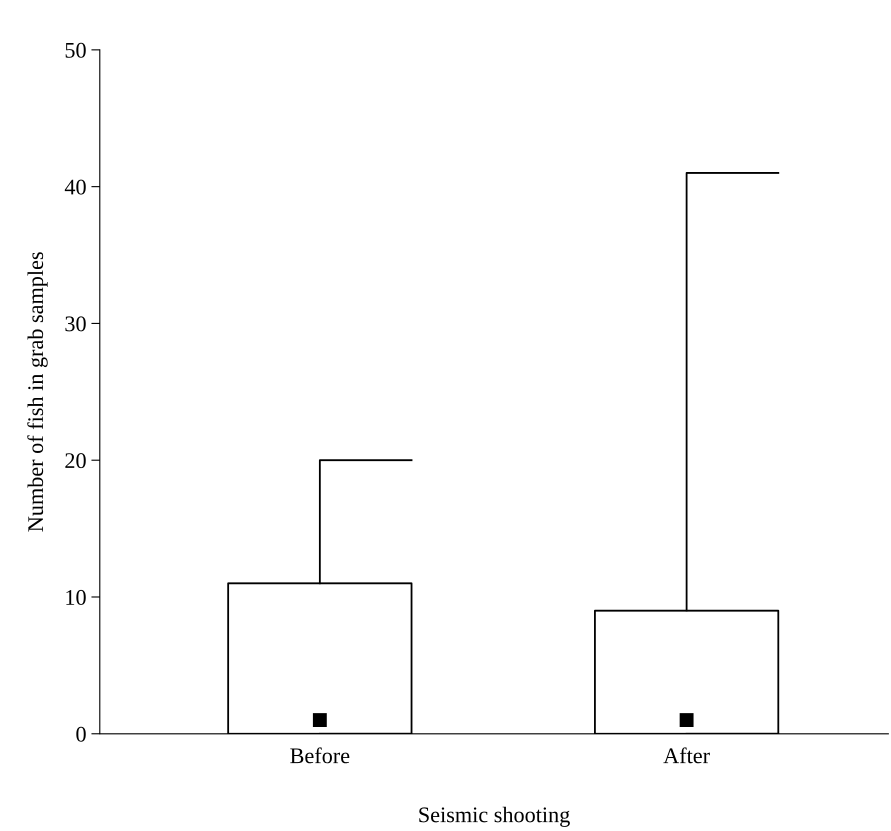  What do you see at coordinates (494, 816) in the screenshot?
I see `x-axis-title: Seismic shooting` at bounding box center [494, 816].